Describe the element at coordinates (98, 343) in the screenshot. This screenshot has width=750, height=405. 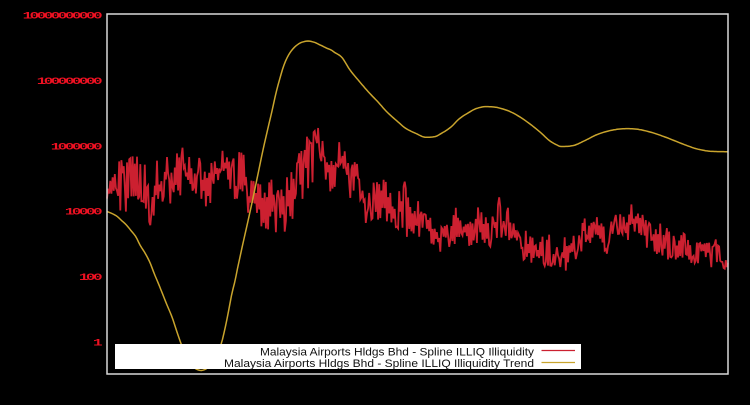
I see `svg-text: 1` at that location.